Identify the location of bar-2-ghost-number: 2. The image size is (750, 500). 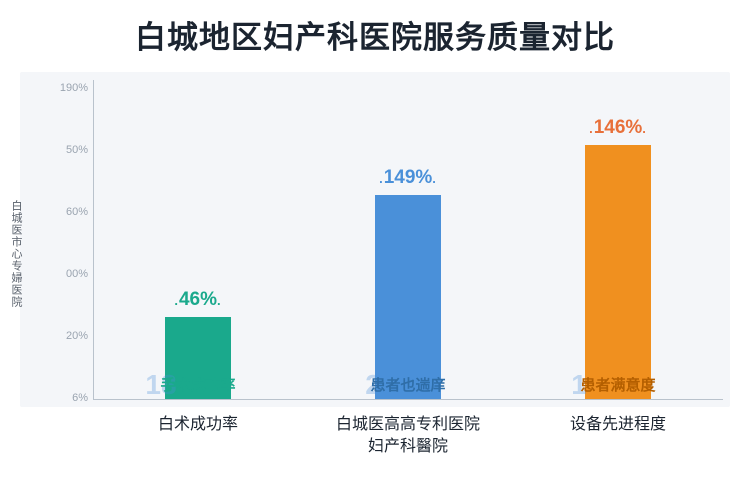
(373, 384).